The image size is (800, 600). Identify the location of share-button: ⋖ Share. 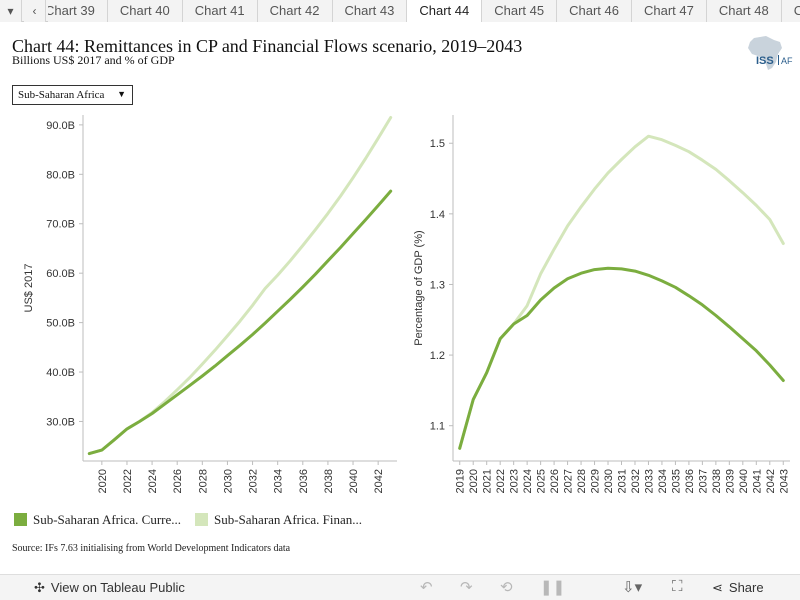
(738, 588).